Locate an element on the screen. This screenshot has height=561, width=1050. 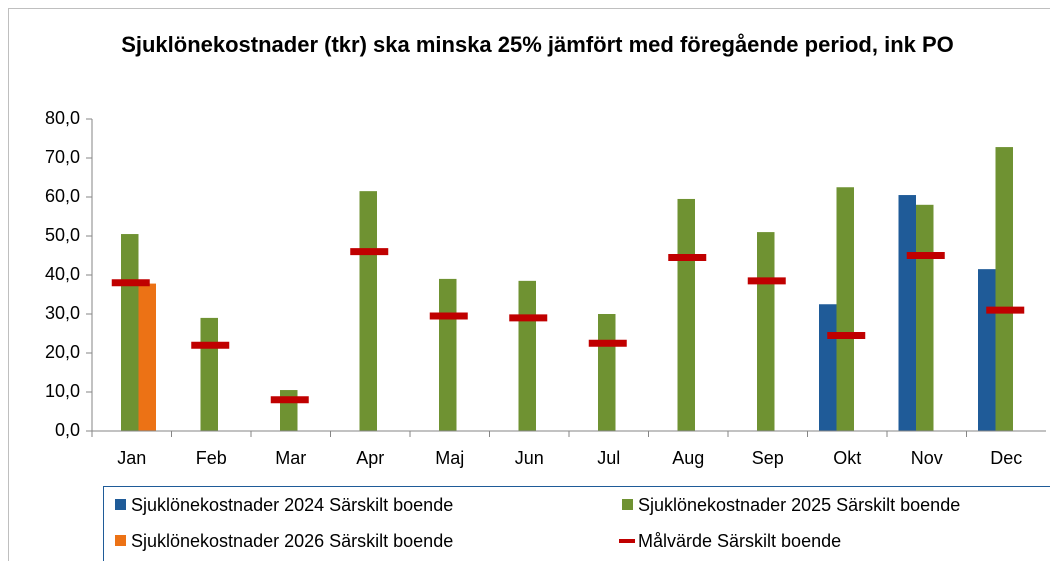
y-tick-label: 30,0 is located at coordinates (62, 313).